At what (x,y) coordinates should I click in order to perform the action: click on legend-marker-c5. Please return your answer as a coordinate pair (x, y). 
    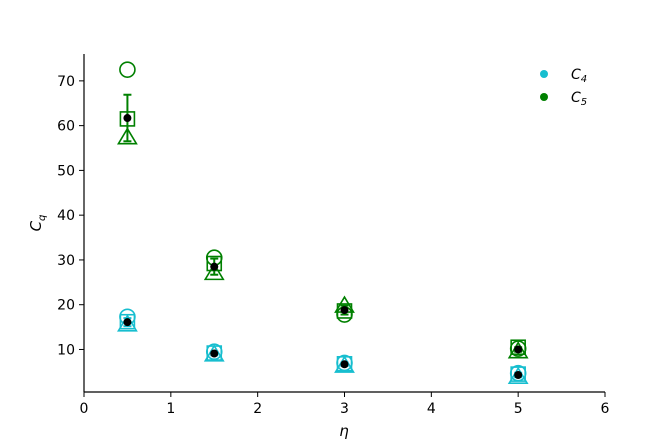
    Looking at the image, I should click on (544, 97).